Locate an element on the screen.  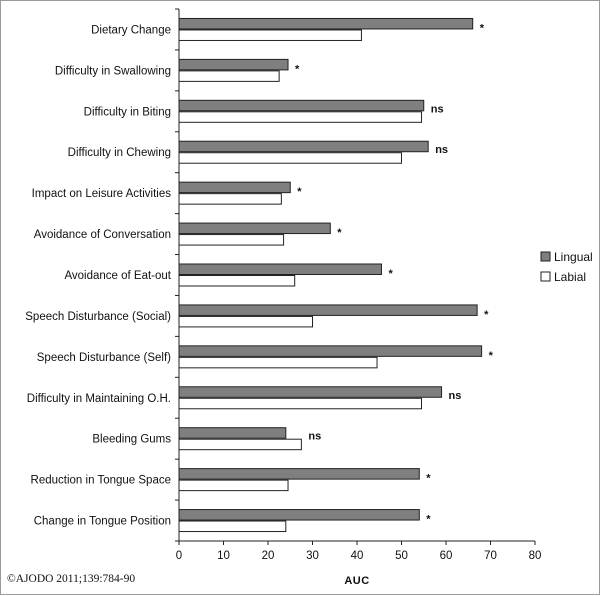
category-label: Impact on Leisure Activities is located at coordinates (102, 194).